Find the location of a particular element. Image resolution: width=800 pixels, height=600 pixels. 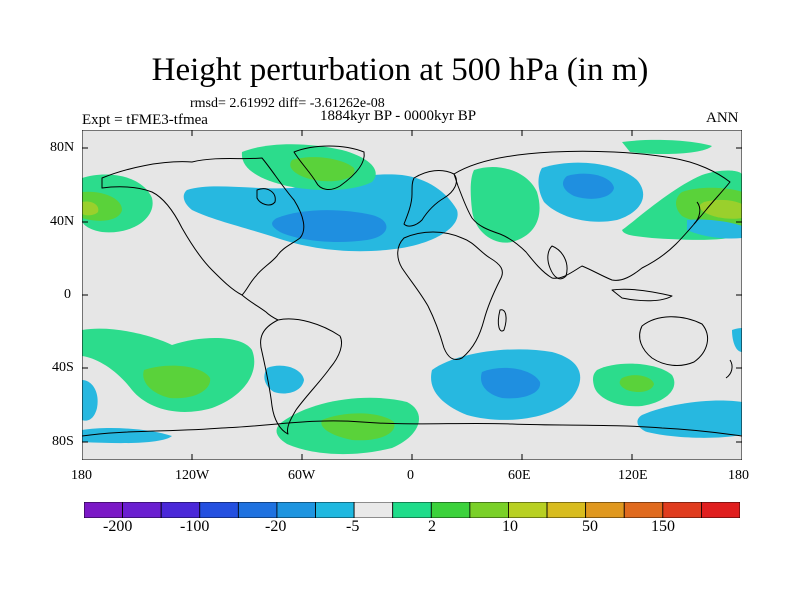

lon-label-120w: 120W is located at coordinates (192, 475).